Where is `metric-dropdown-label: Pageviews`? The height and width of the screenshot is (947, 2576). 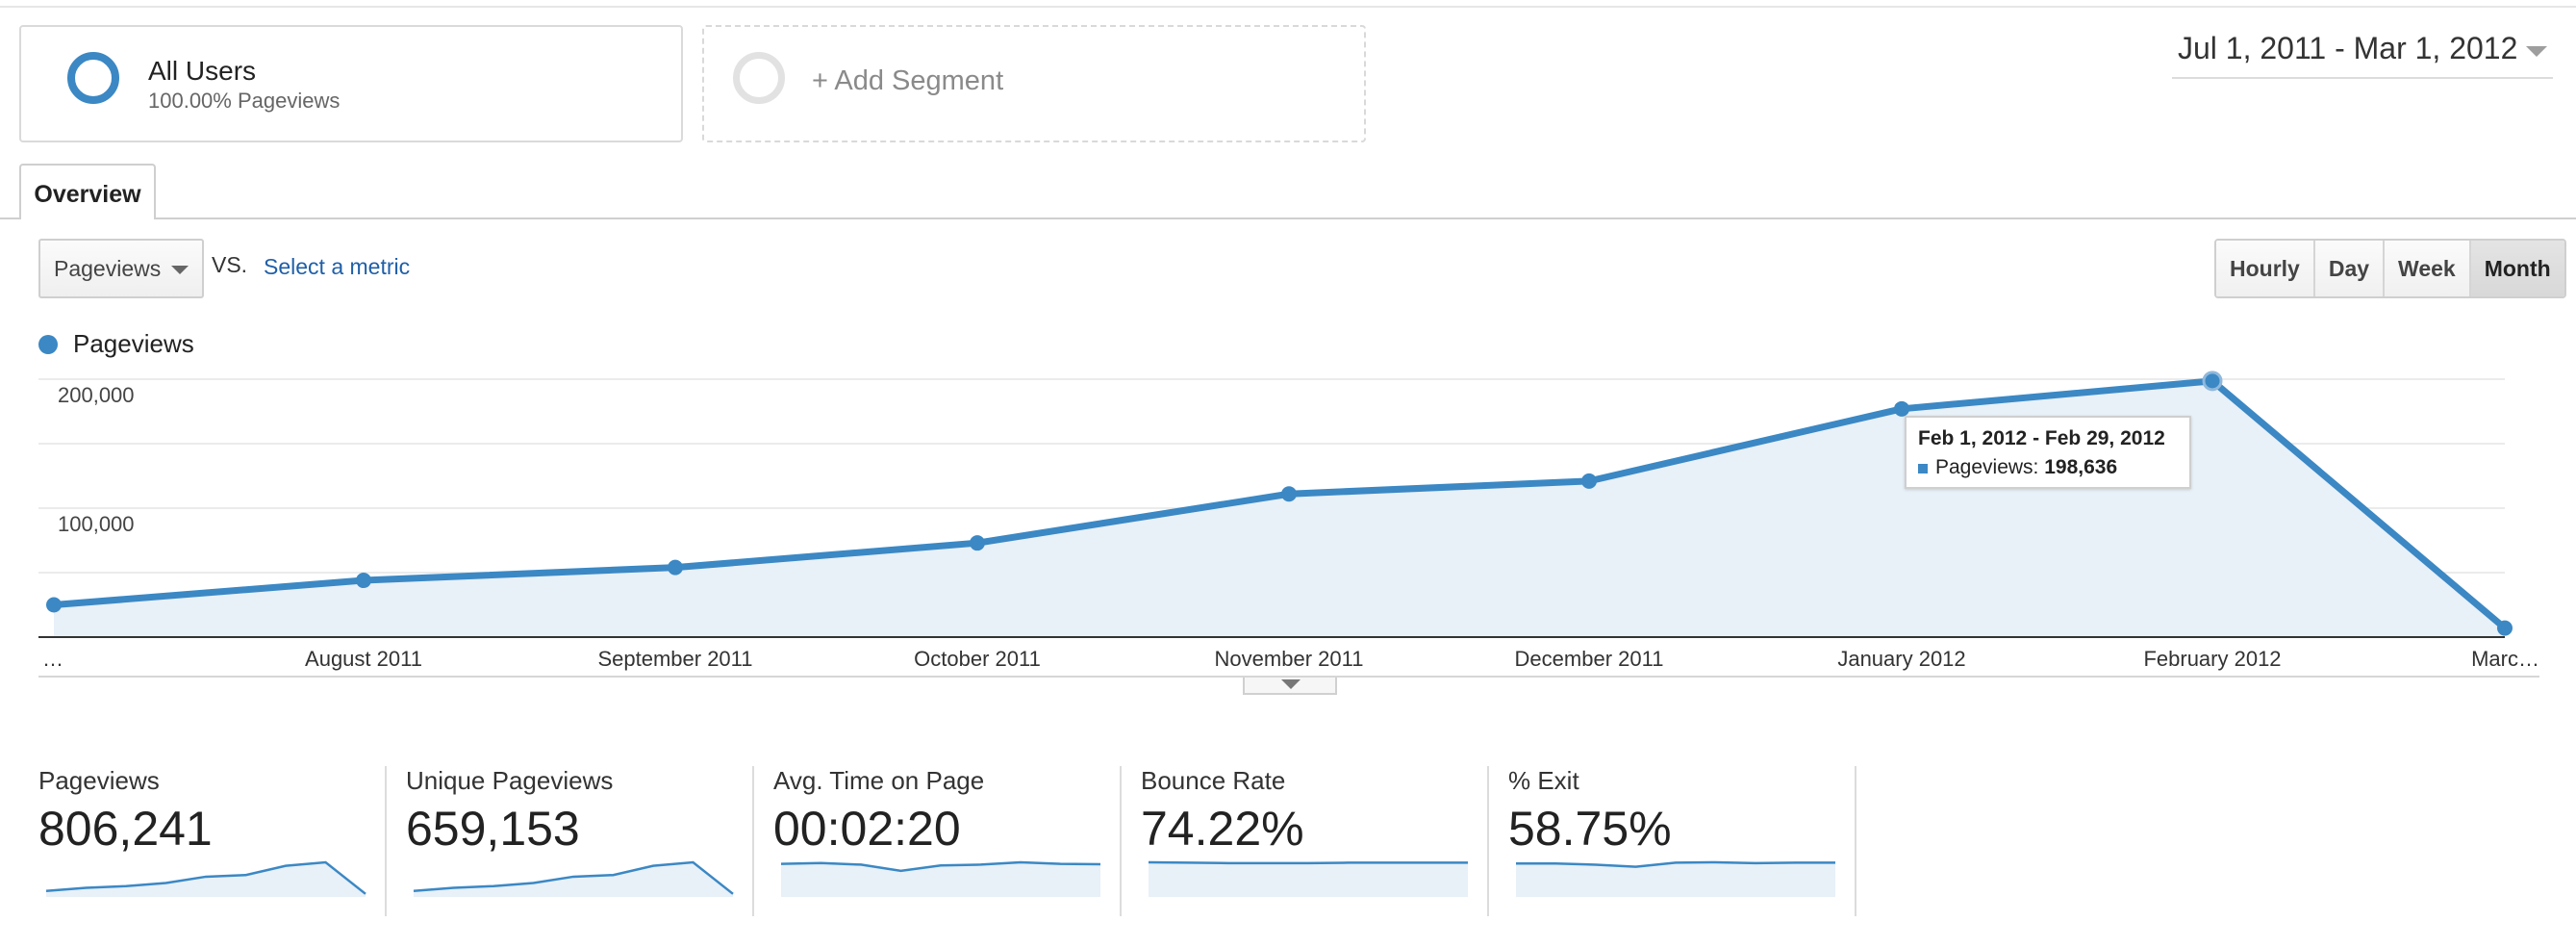
metric-dropdown-label: Pageviews is located at coordinates (108, 268).